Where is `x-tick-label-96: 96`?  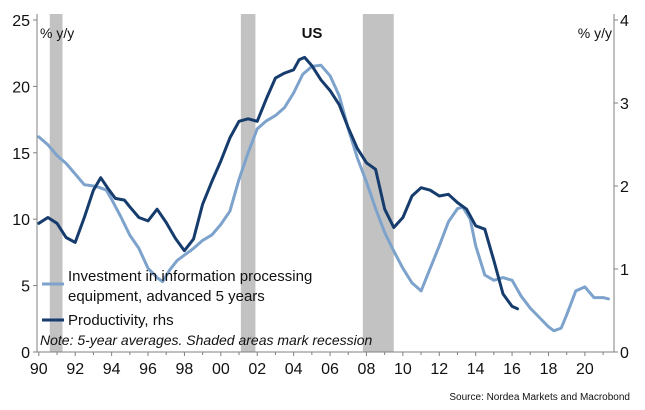 x-tick-label-96: 96 is located at coordinates (148, 369).